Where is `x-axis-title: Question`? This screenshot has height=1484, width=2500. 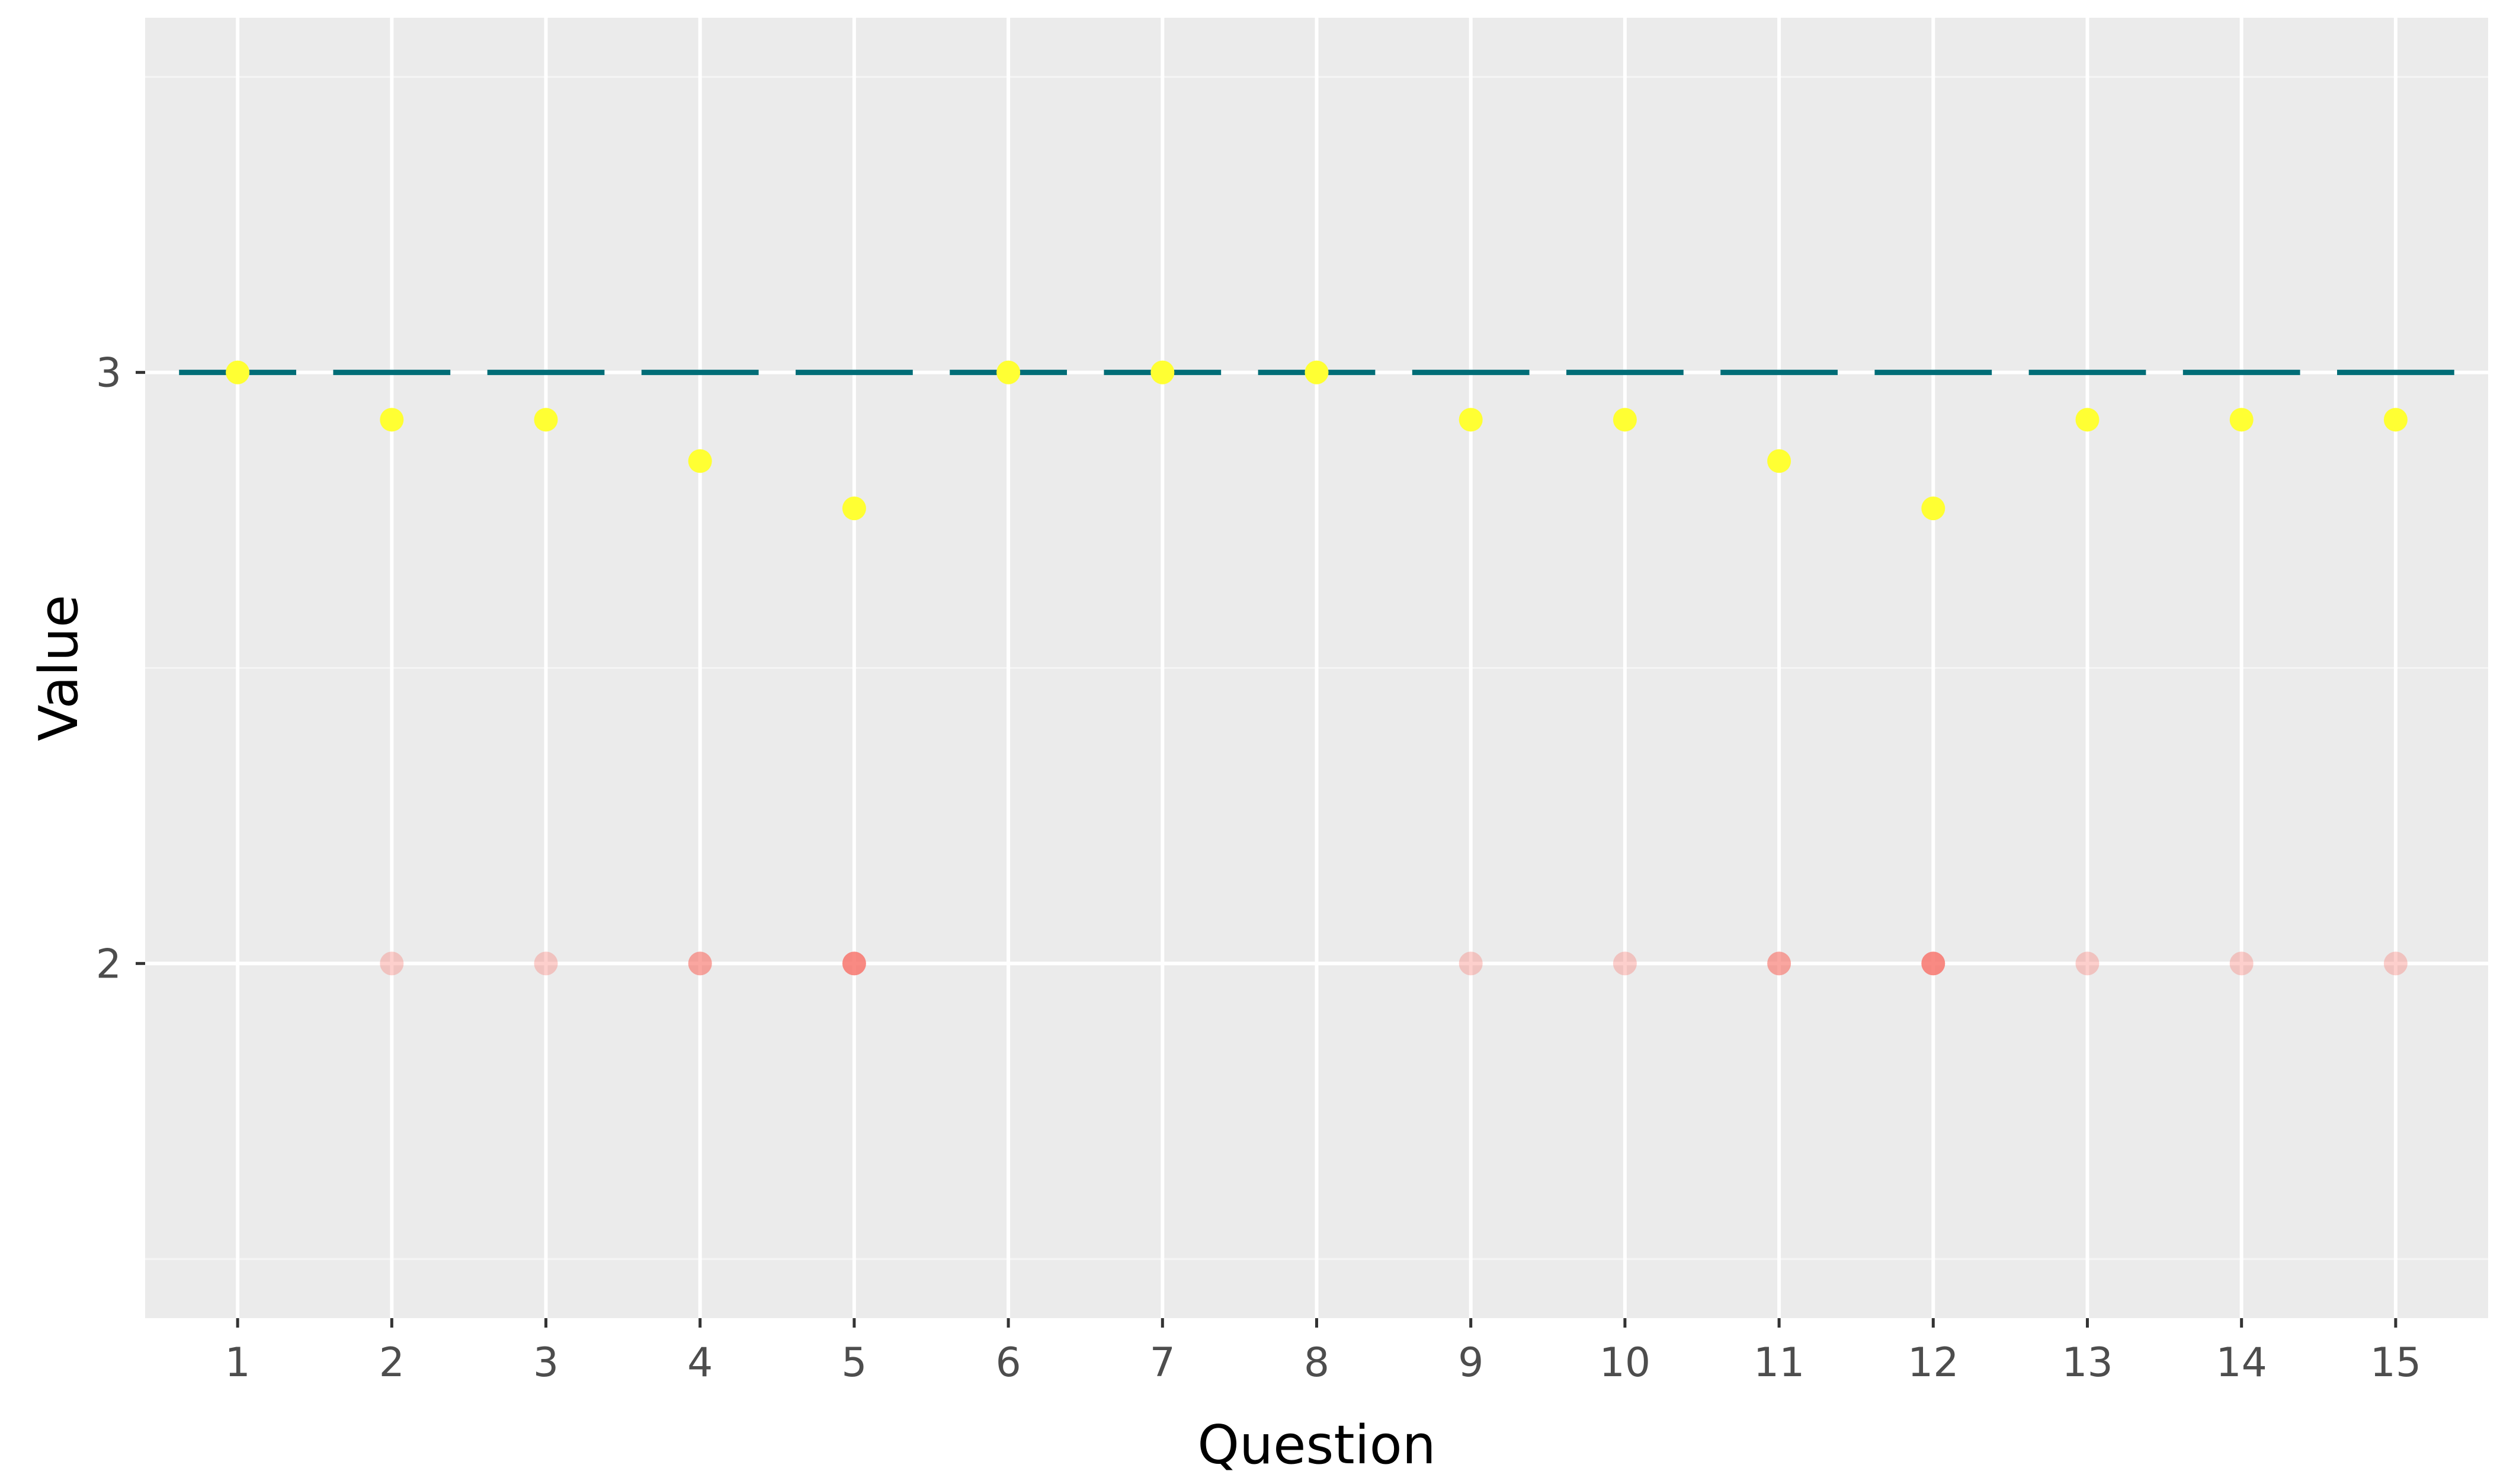 x-axis-title: Question is located at coordinates (1316, 1445).